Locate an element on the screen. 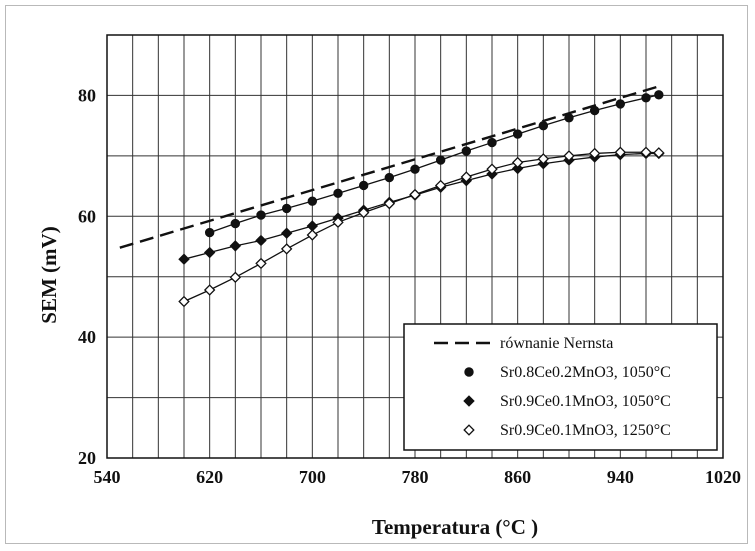 The width and height of the screenshot is (755, 551). y-tick-label: 80 is located at coordinates (87, 95).